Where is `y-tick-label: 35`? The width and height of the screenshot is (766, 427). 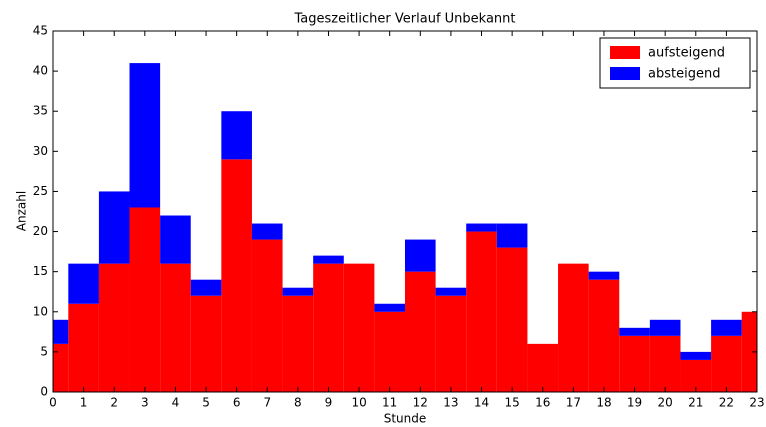 y-tick-label: 35 is located at coordinates (40, 111).